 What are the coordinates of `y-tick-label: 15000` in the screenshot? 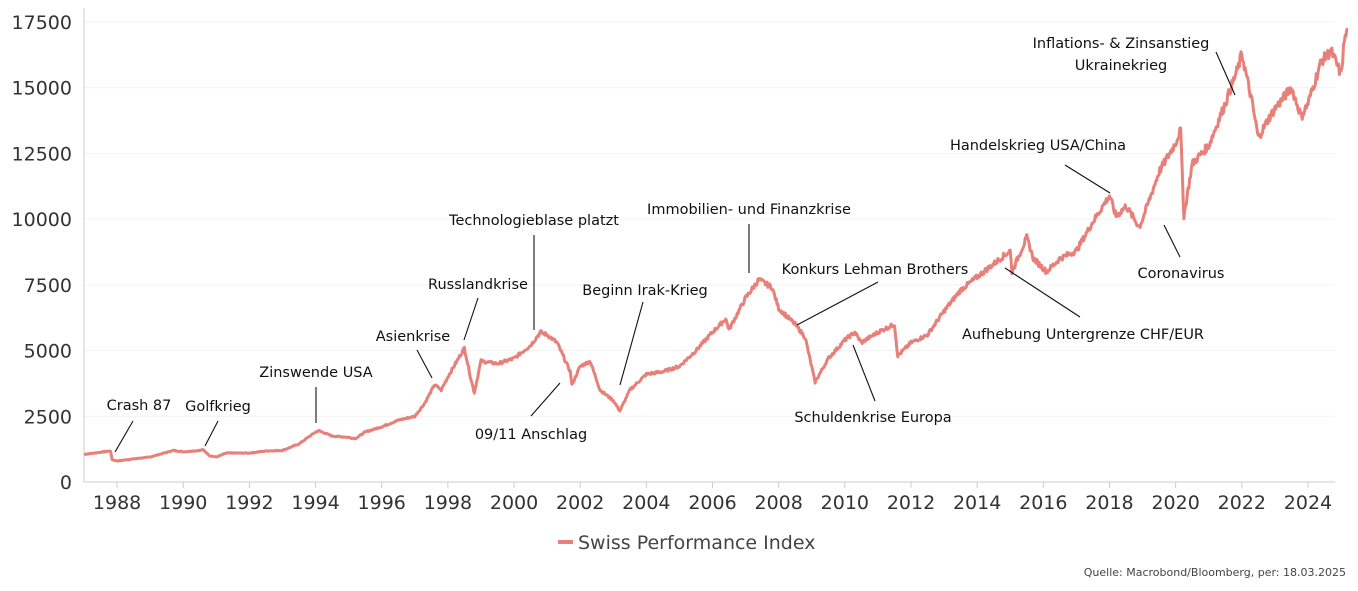 It's located at (42, 89).